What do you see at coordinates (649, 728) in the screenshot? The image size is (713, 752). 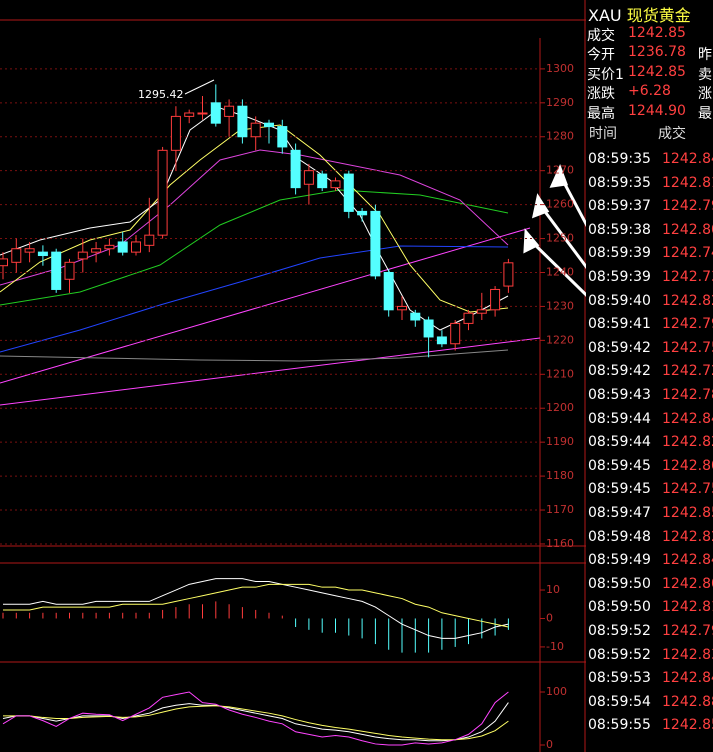 I see `trade-row: 08:59:55 1242.85` at bounding box center [649, 728].